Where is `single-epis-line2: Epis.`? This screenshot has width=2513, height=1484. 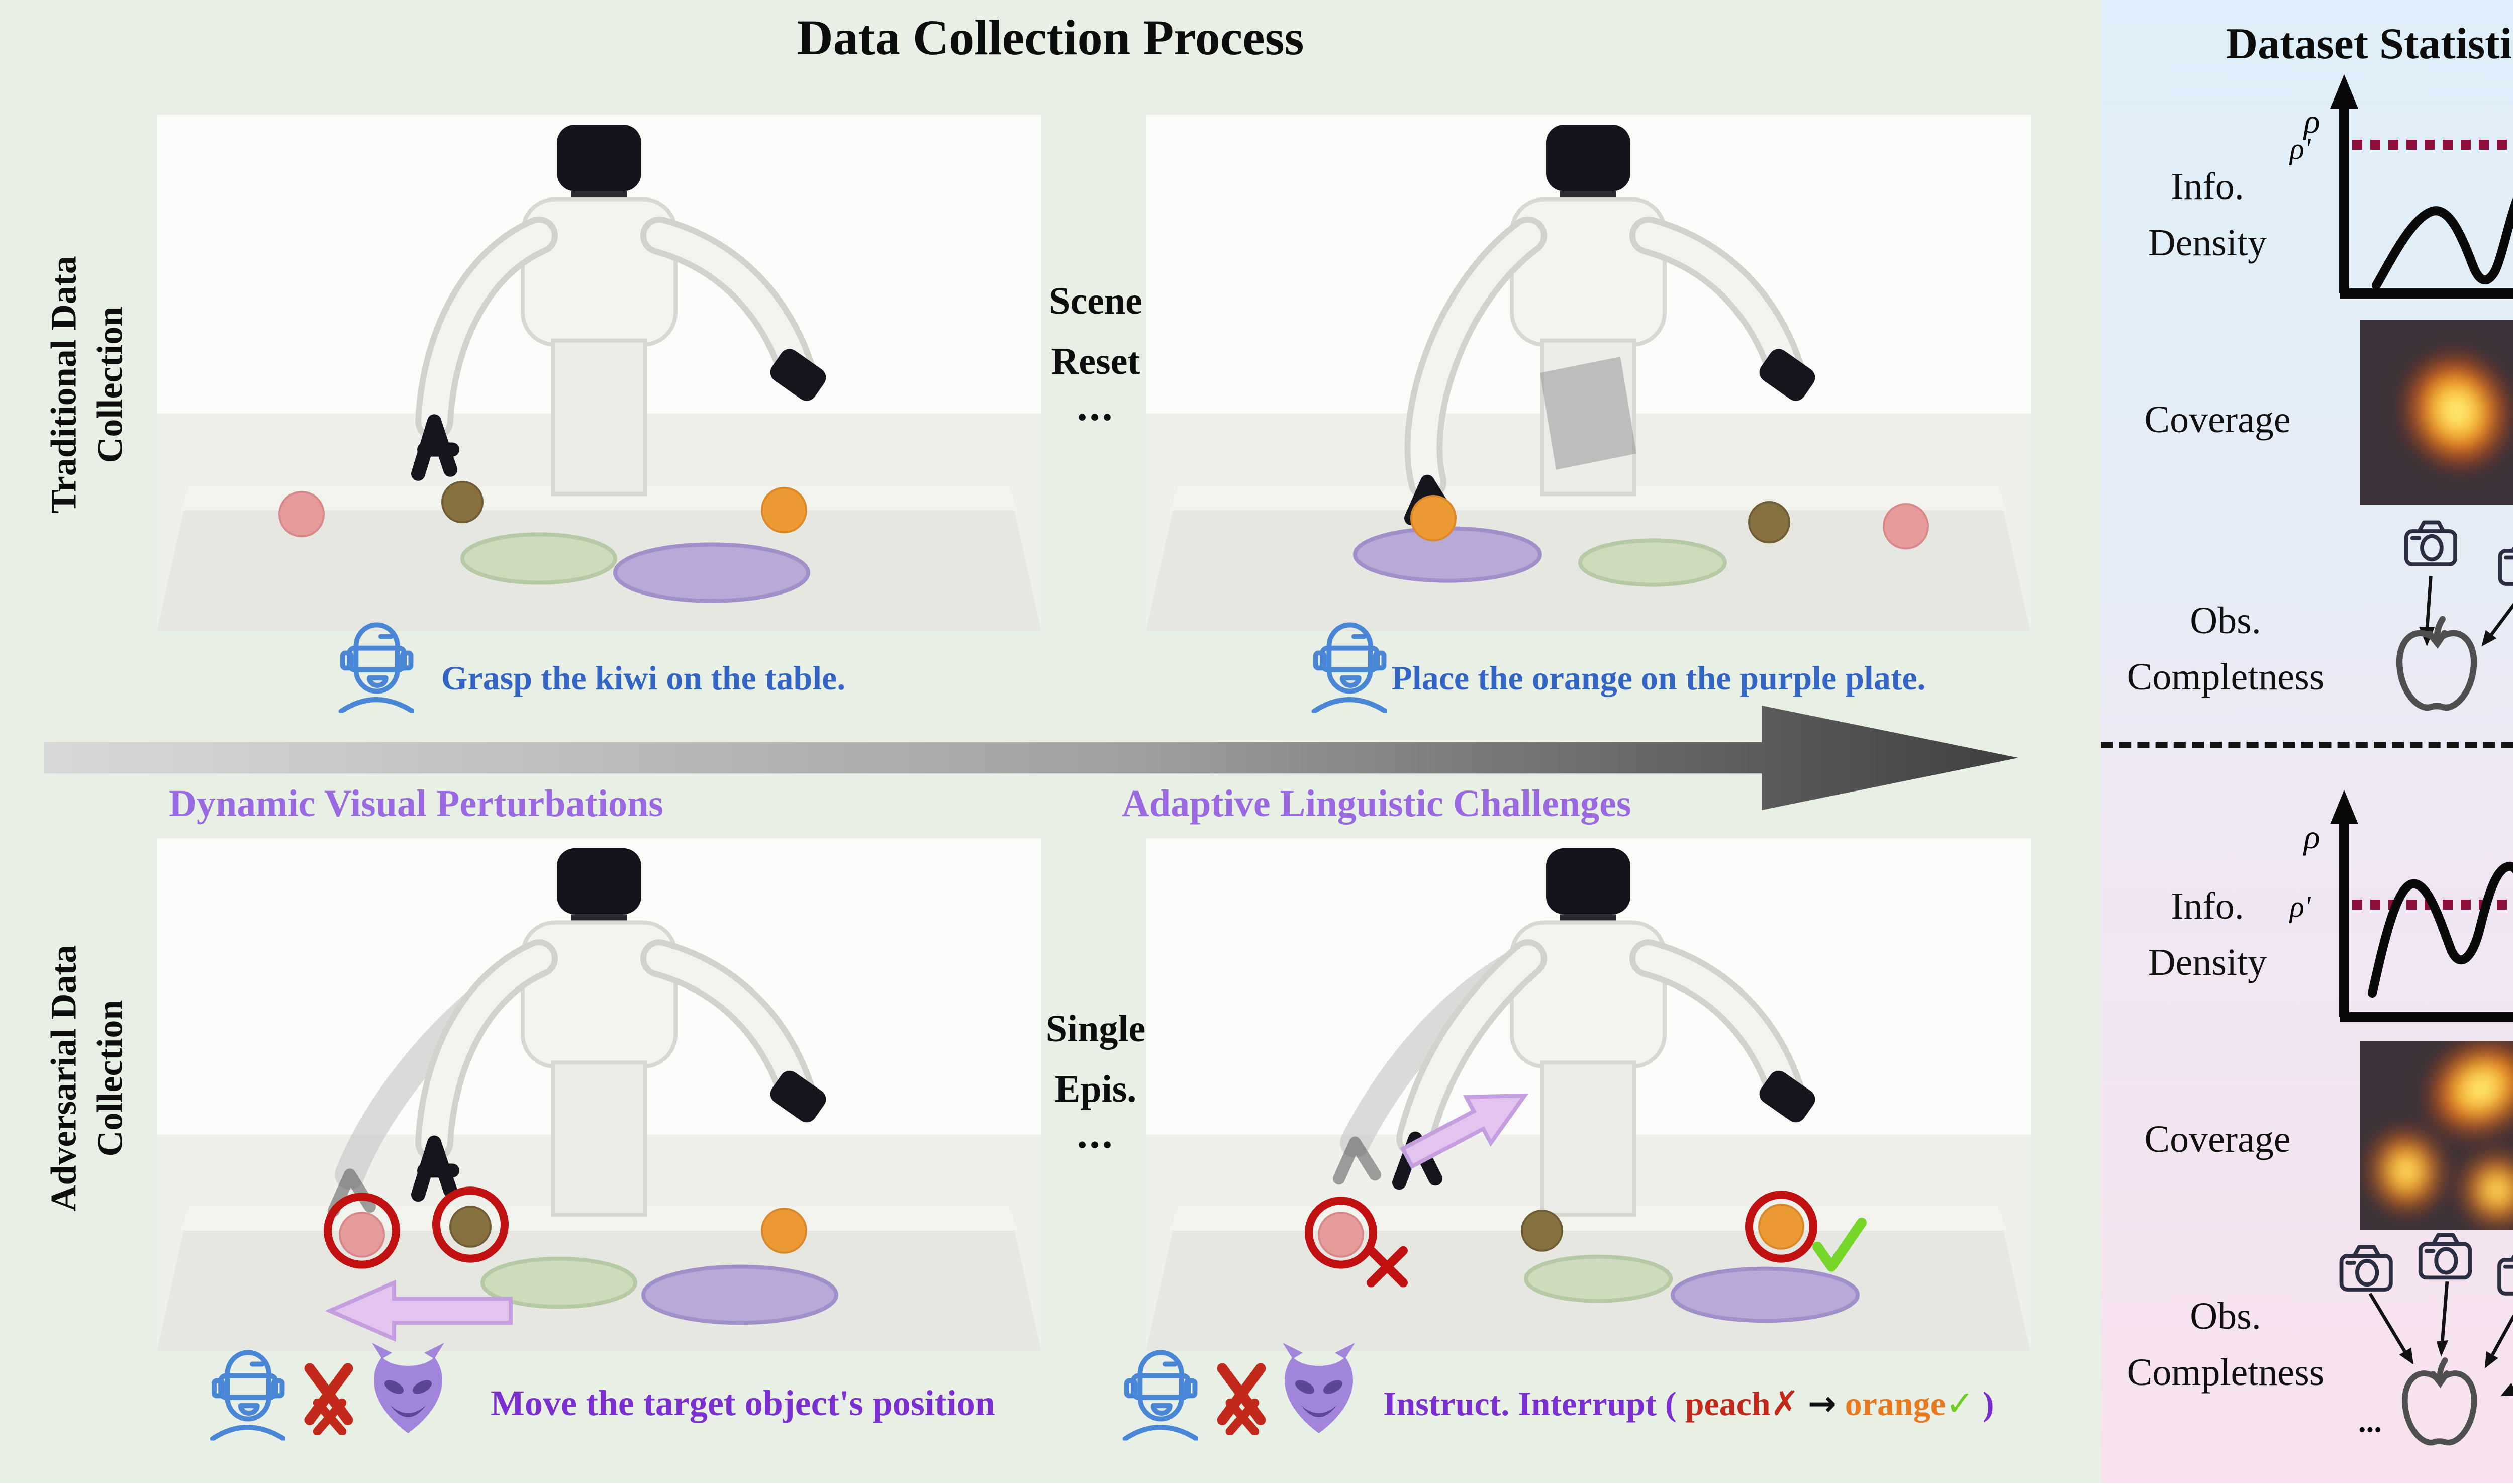
single-epis-line2: Epis. is located at coordinates (1096, 1092).